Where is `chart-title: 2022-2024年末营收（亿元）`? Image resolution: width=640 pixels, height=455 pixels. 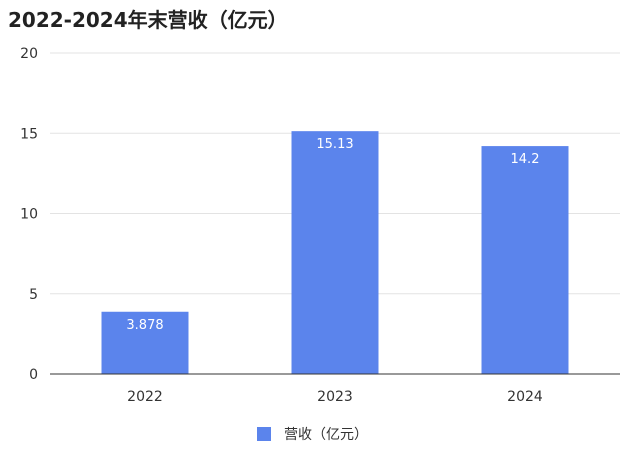 chart-title: 2022-2024年末营收（亿元） is located at coordinates (148, 20).